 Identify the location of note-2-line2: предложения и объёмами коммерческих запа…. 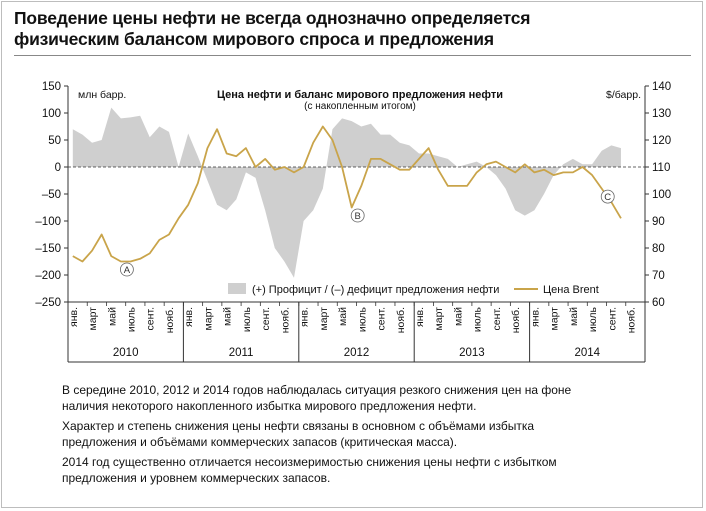
(260, 442).